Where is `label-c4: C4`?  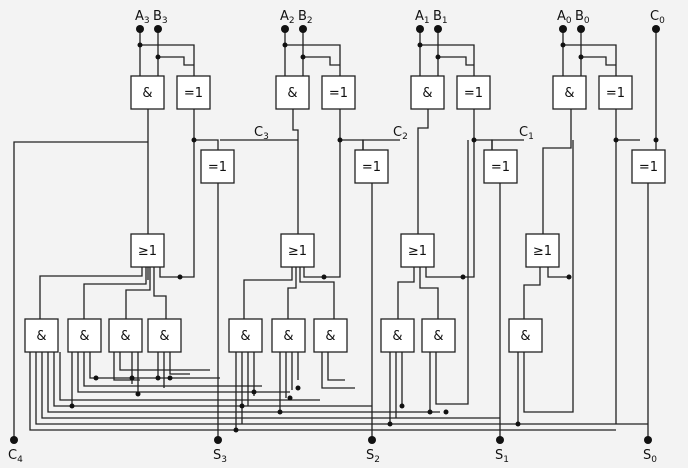 label-c4: C4 is located at coordinates (15, 456).